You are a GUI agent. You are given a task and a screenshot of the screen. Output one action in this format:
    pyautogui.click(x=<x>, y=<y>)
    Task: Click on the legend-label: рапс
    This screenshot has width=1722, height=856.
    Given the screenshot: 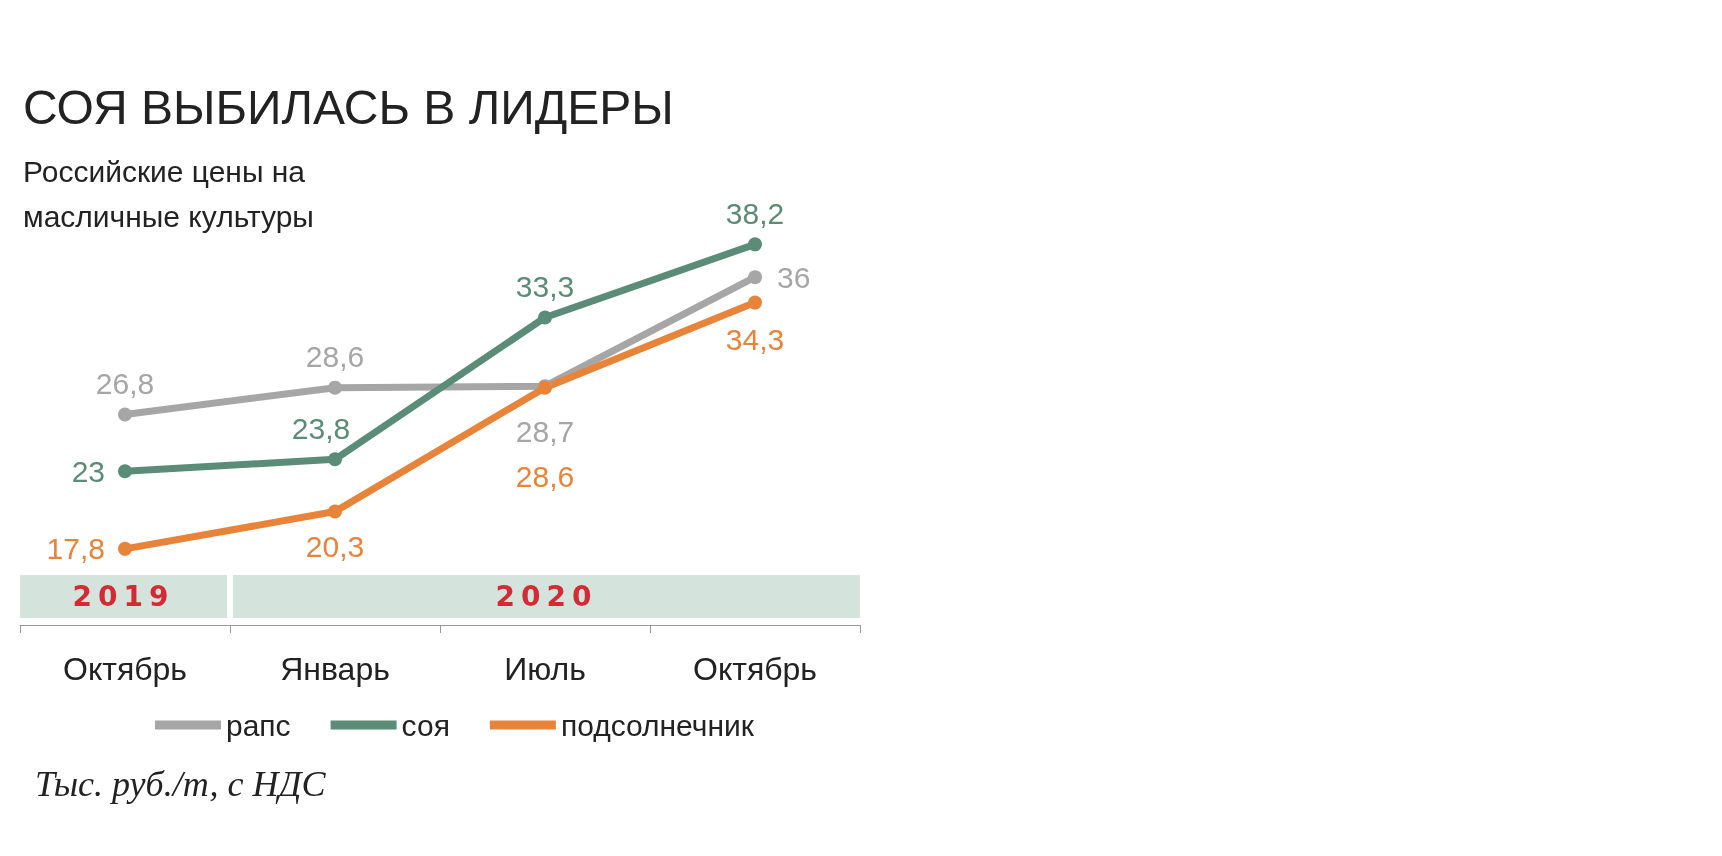 What is the action you would take?
    pyautogui.click(x=258, y=725)
    